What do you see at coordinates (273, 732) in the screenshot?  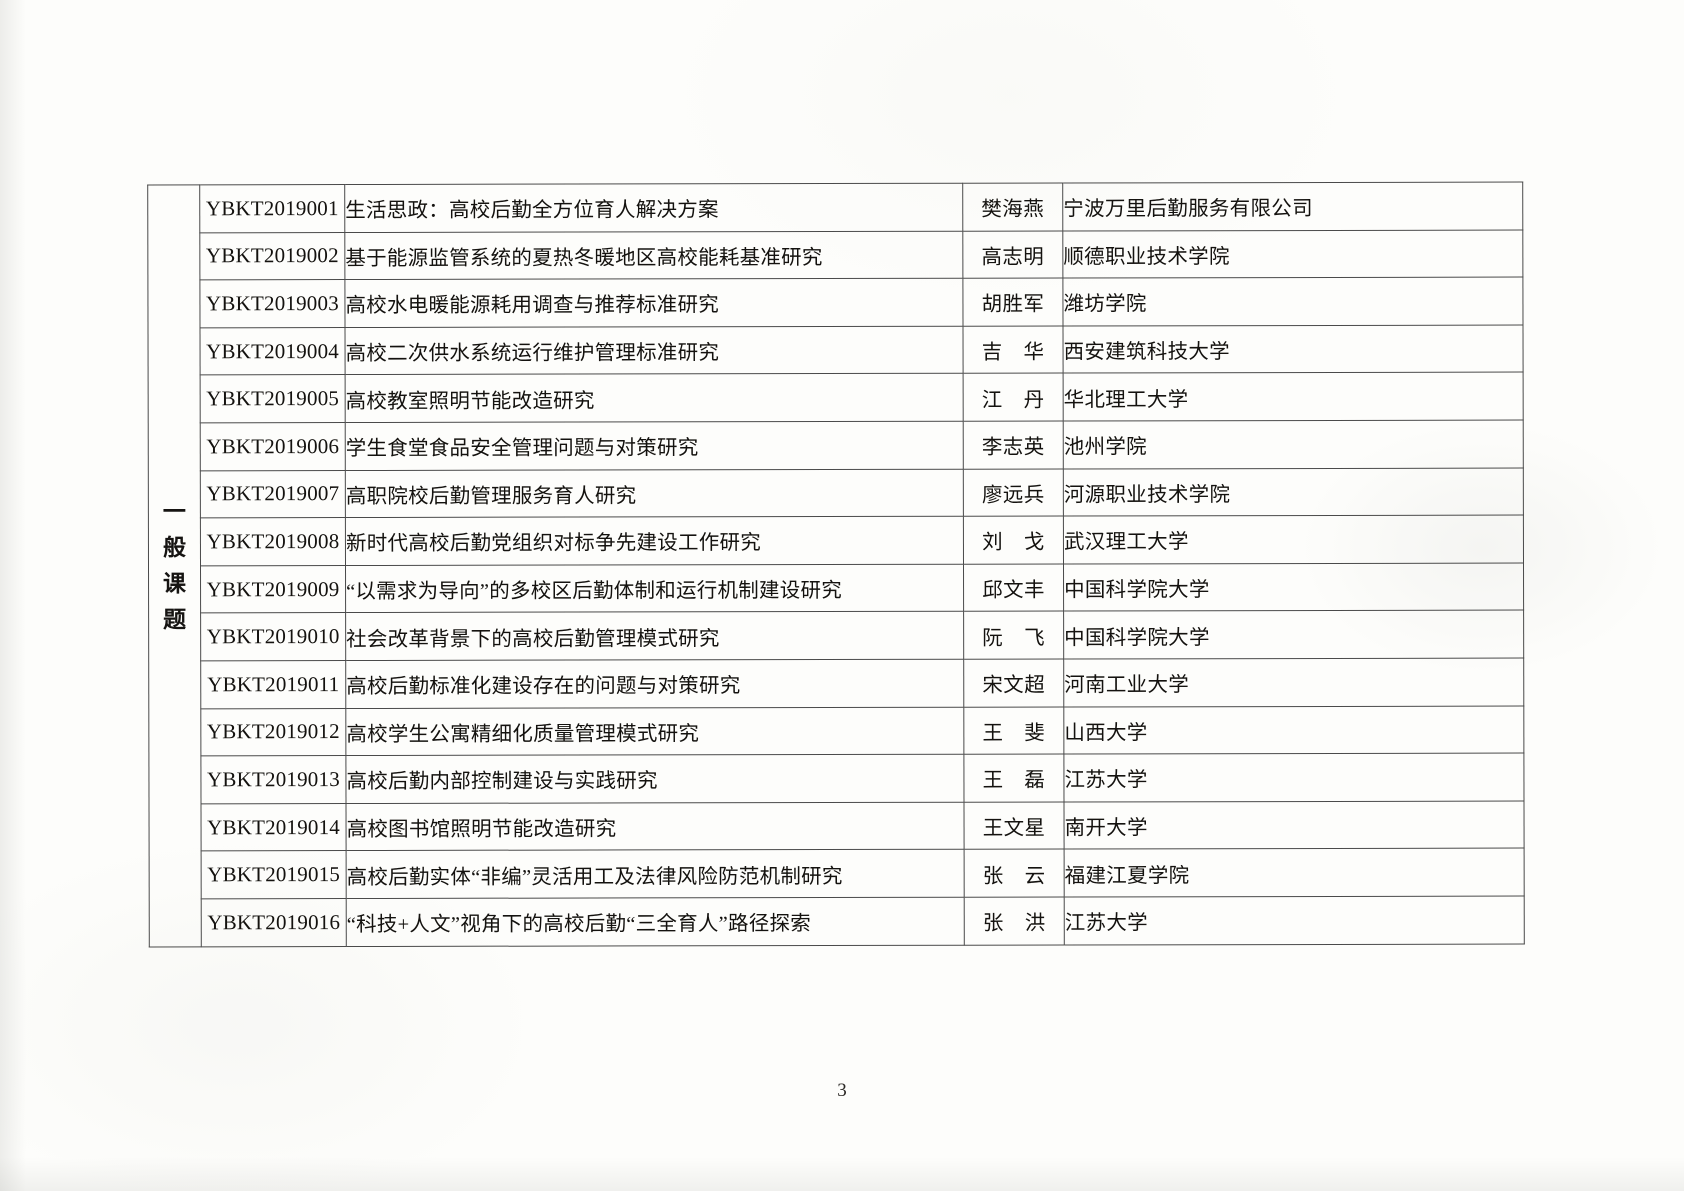 I see `project-code-cell: YBKT2019012` at bounding box center [273, 732].